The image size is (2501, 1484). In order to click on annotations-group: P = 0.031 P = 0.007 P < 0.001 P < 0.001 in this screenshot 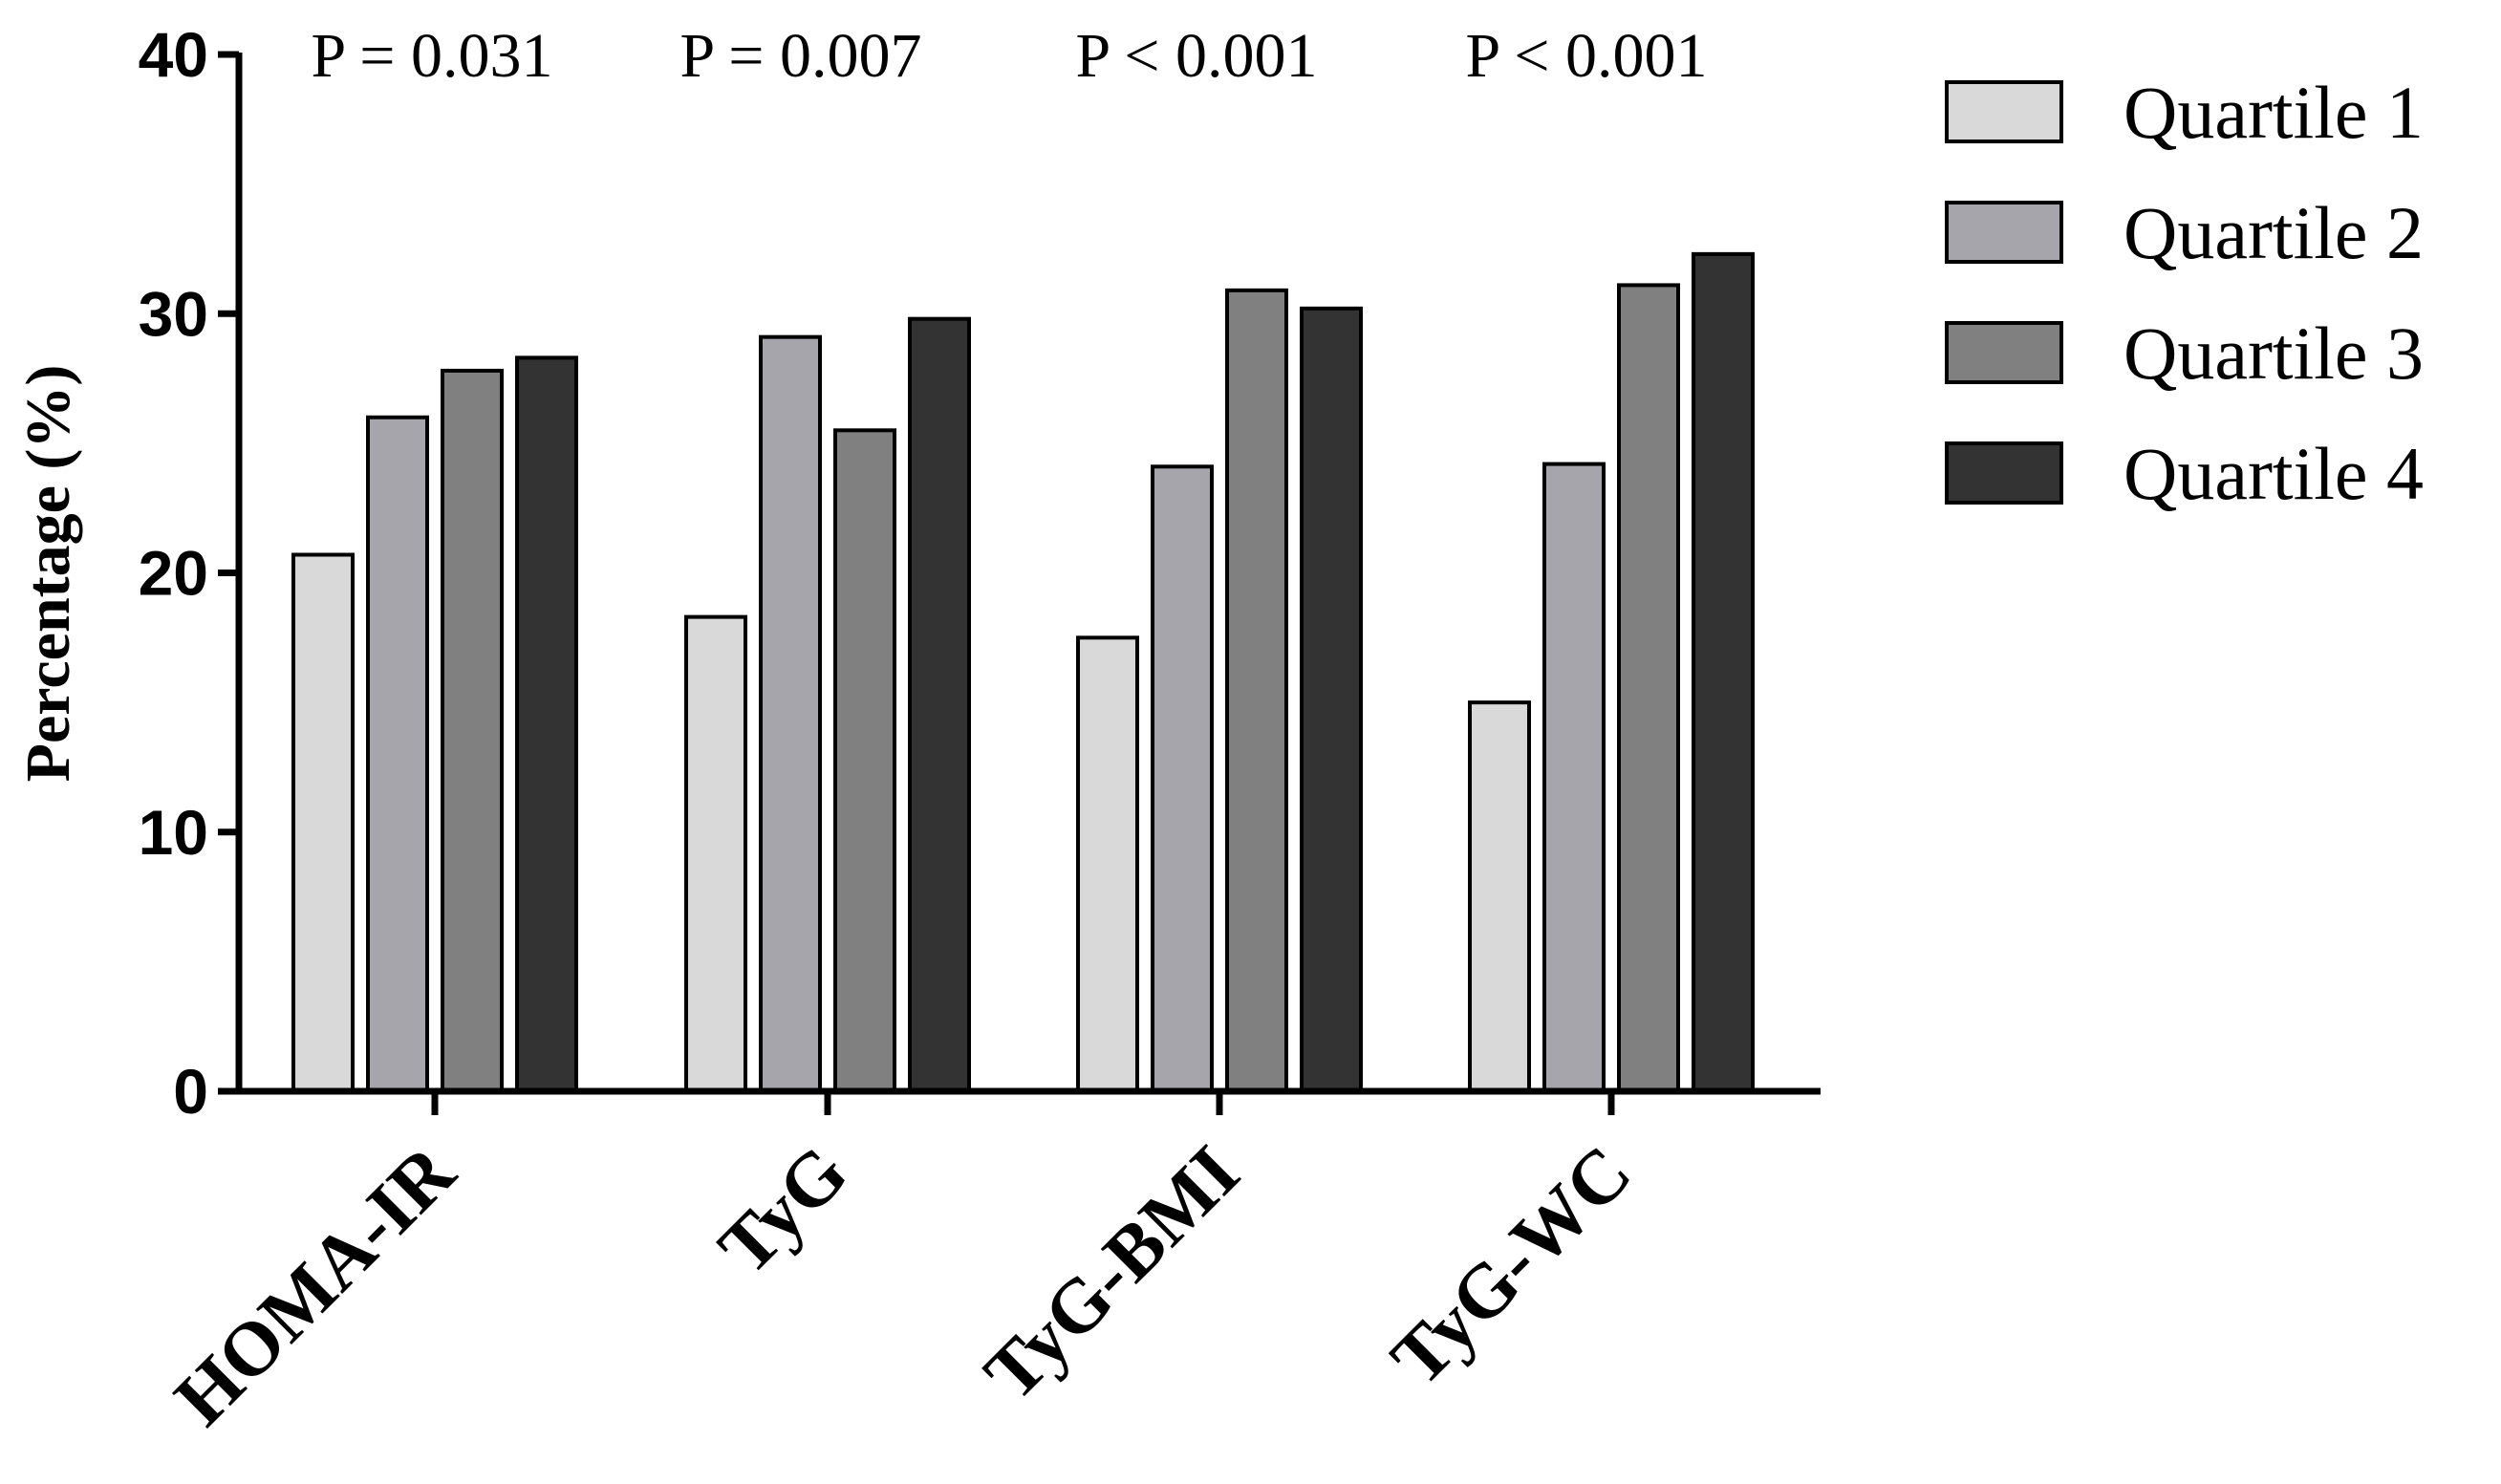, I will do `click(1010, 56)`.